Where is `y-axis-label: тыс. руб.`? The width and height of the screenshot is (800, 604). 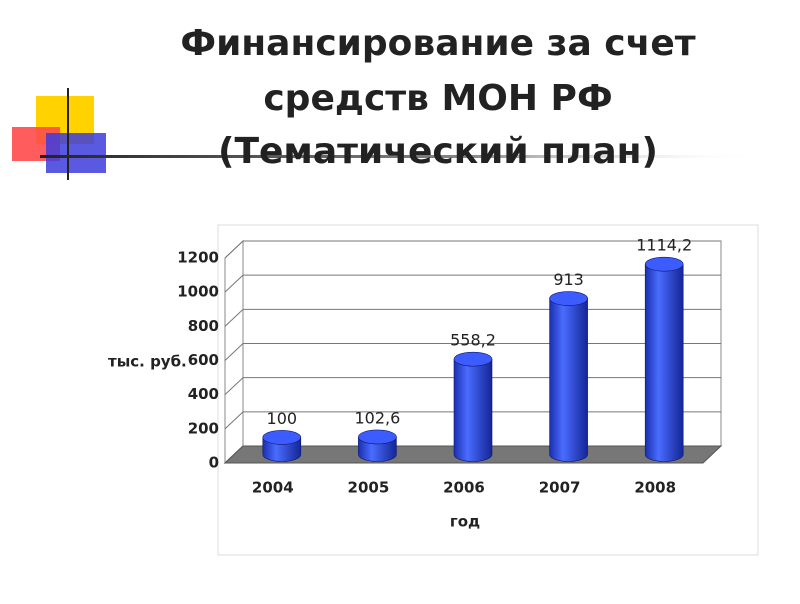
y-axis-label: тыс. руб. is located at coordinates (147, 362).